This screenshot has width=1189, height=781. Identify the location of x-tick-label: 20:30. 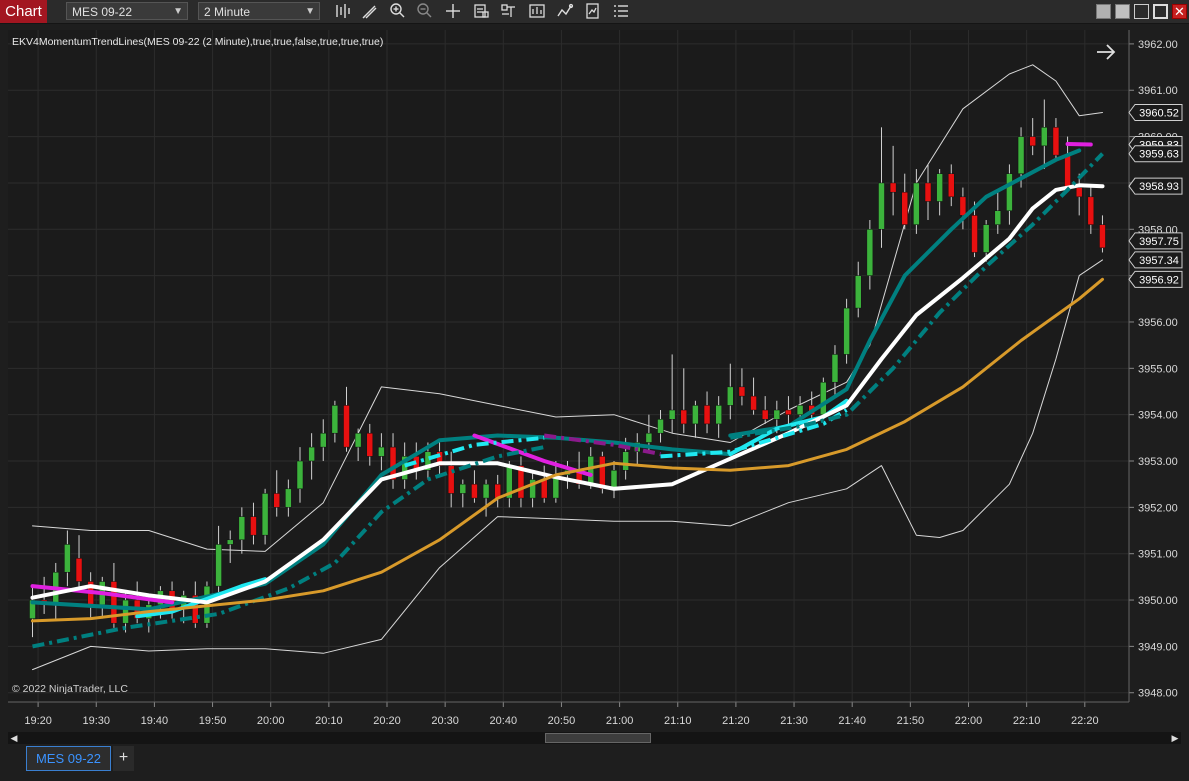
(445, 721).